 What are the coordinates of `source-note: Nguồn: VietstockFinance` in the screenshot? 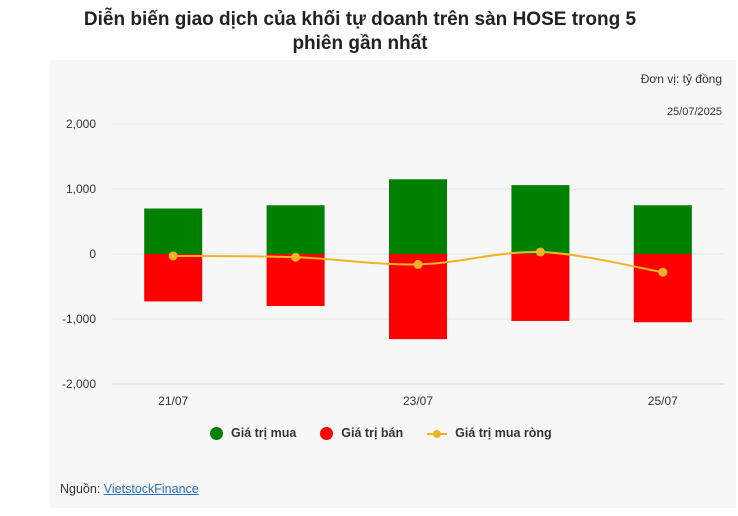 It's located at (129, 489).